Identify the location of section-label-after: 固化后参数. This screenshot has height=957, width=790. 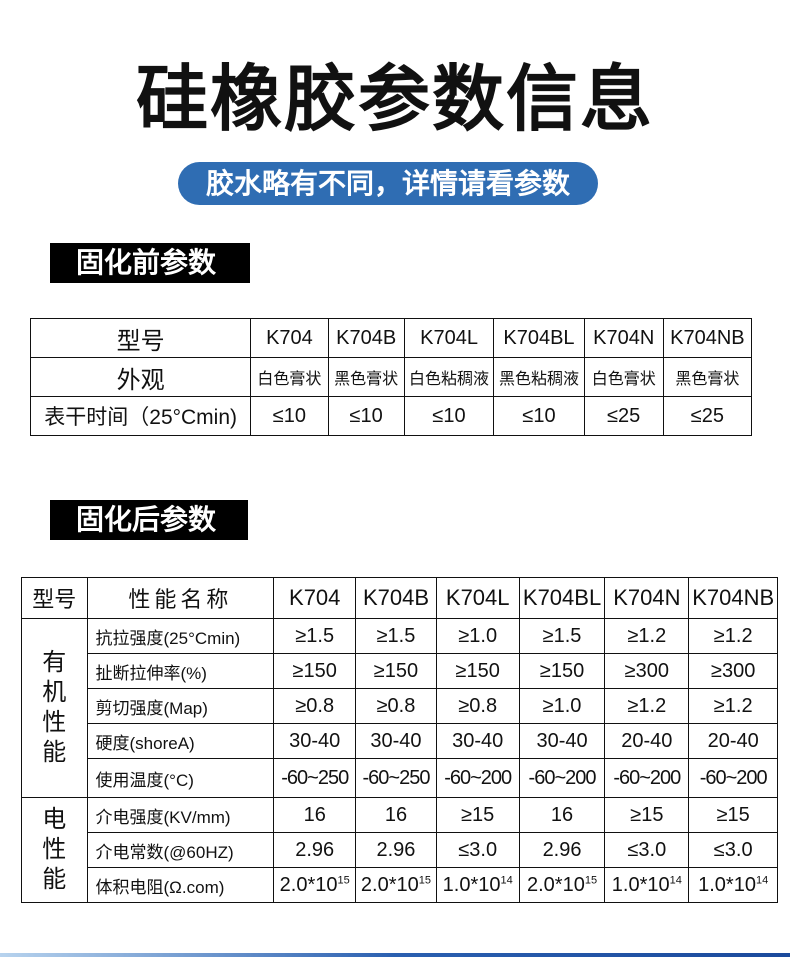
(149, 520).